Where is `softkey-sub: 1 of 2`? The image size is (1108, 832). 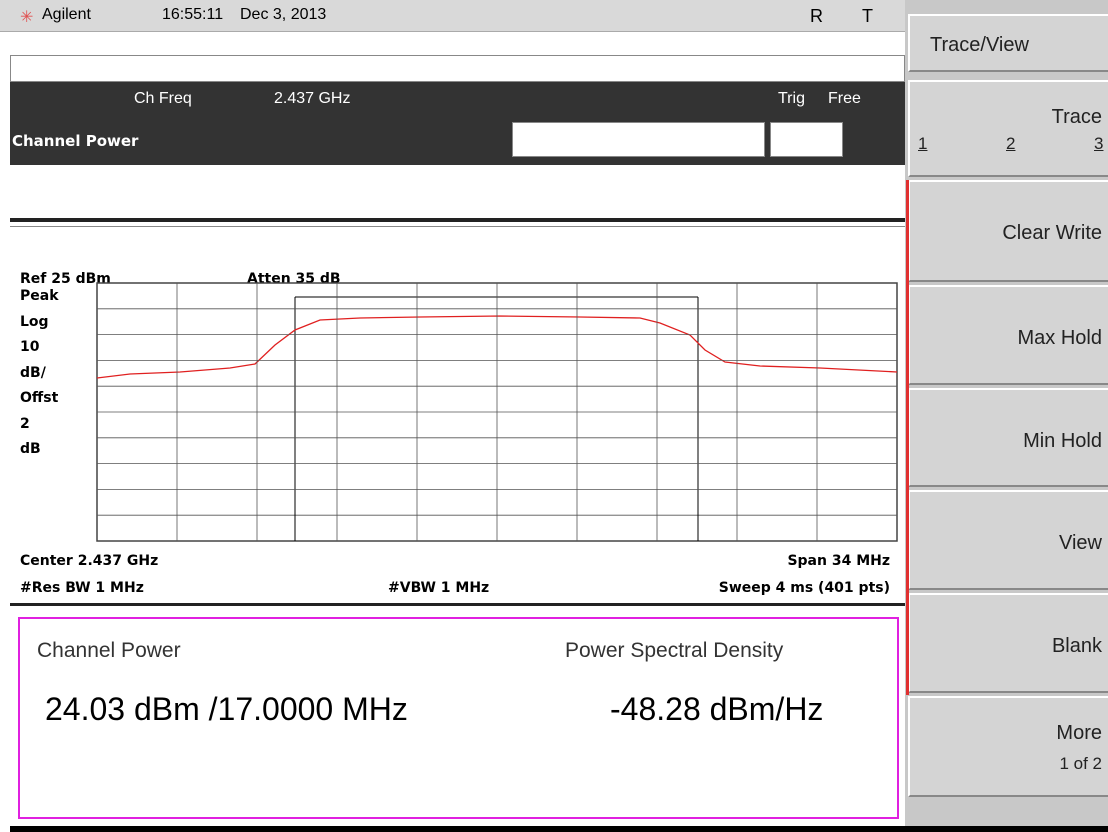
softkey-sub: 1 of 2 is located at coordinates (1080, 763).